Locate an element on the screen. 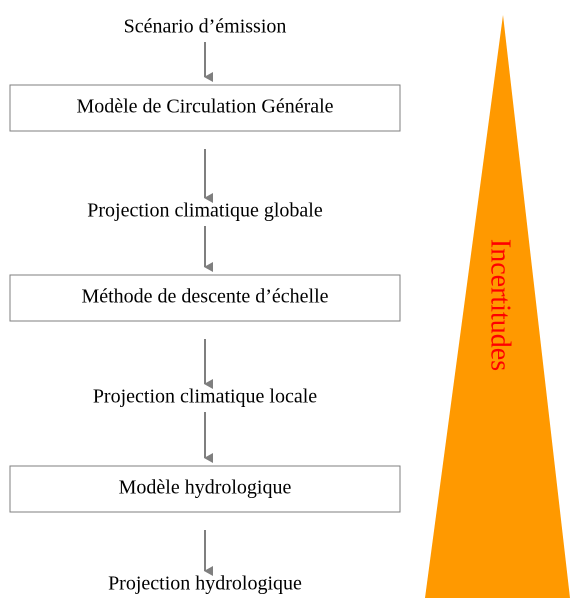  side-label: Incertitudes is located at coordinates (500, 305).